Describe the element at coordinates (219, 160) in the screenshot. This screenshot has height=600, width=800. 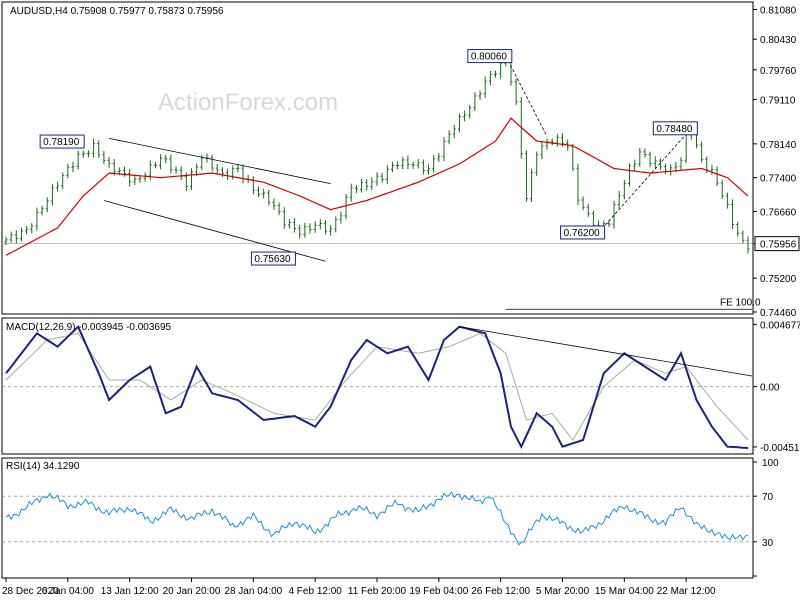
I see `channel-upper-line` at that location.